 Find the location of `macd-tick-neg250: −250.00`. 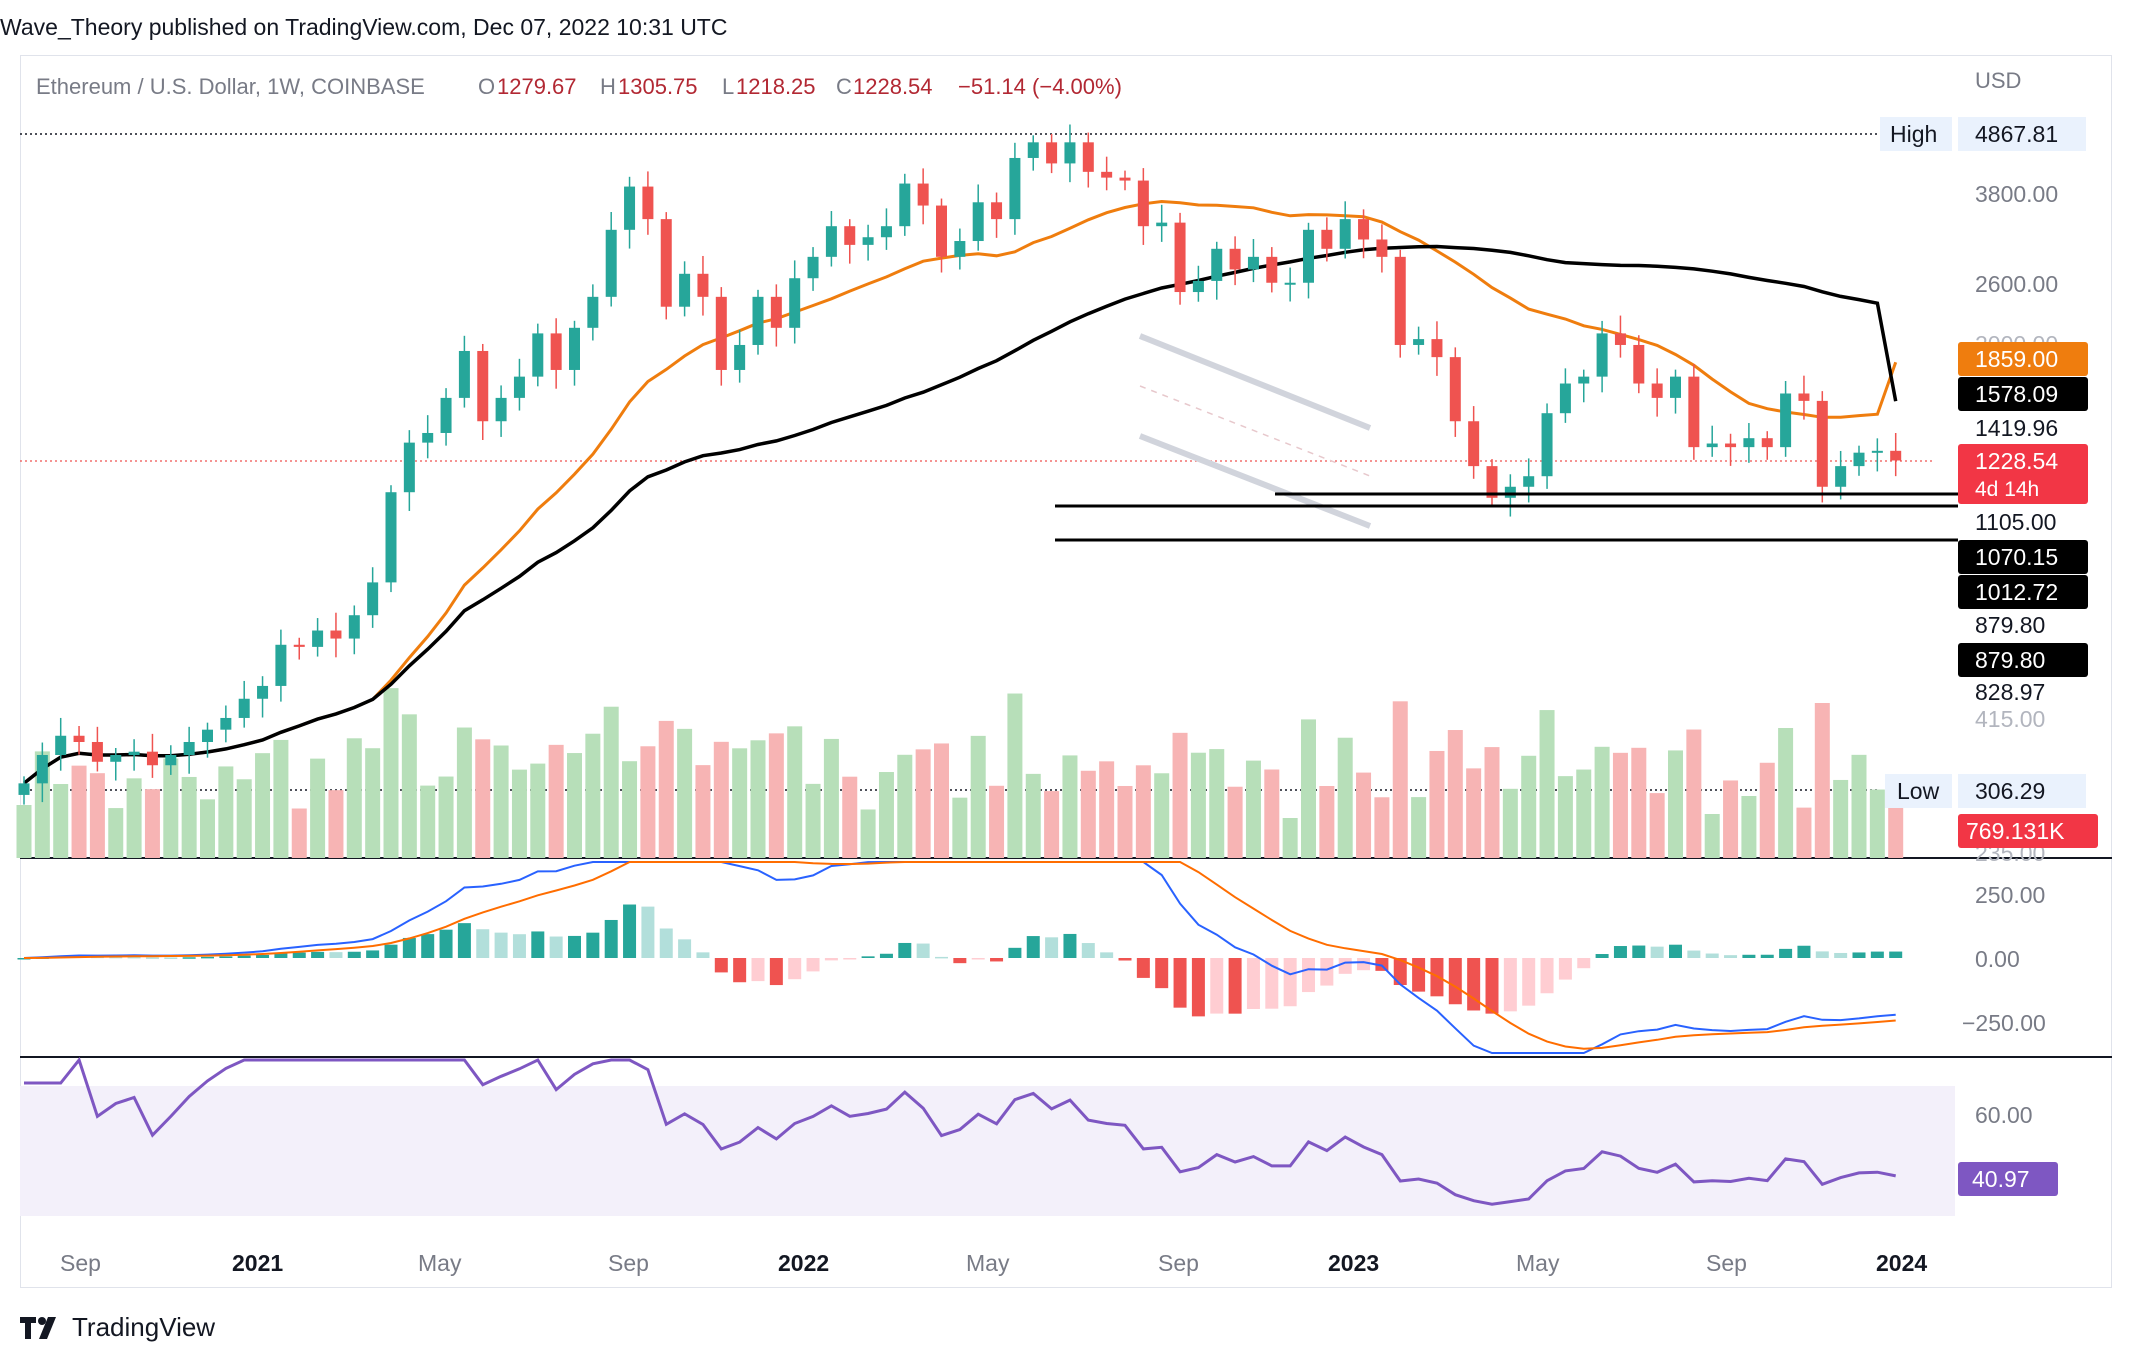

macd-tick-neg250: −250.00 is located at coordinates (2004, 1023).